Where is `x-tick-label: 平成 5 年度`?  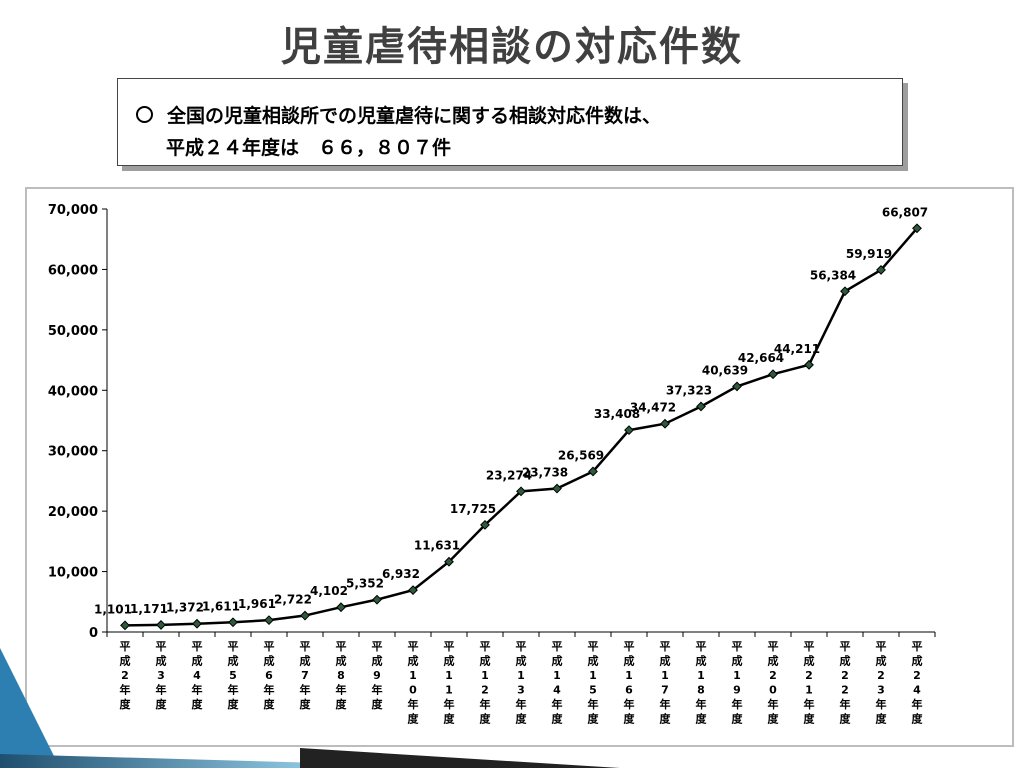
x-tick-label: 平成 5 年度 is located at coordinates (234, 675).